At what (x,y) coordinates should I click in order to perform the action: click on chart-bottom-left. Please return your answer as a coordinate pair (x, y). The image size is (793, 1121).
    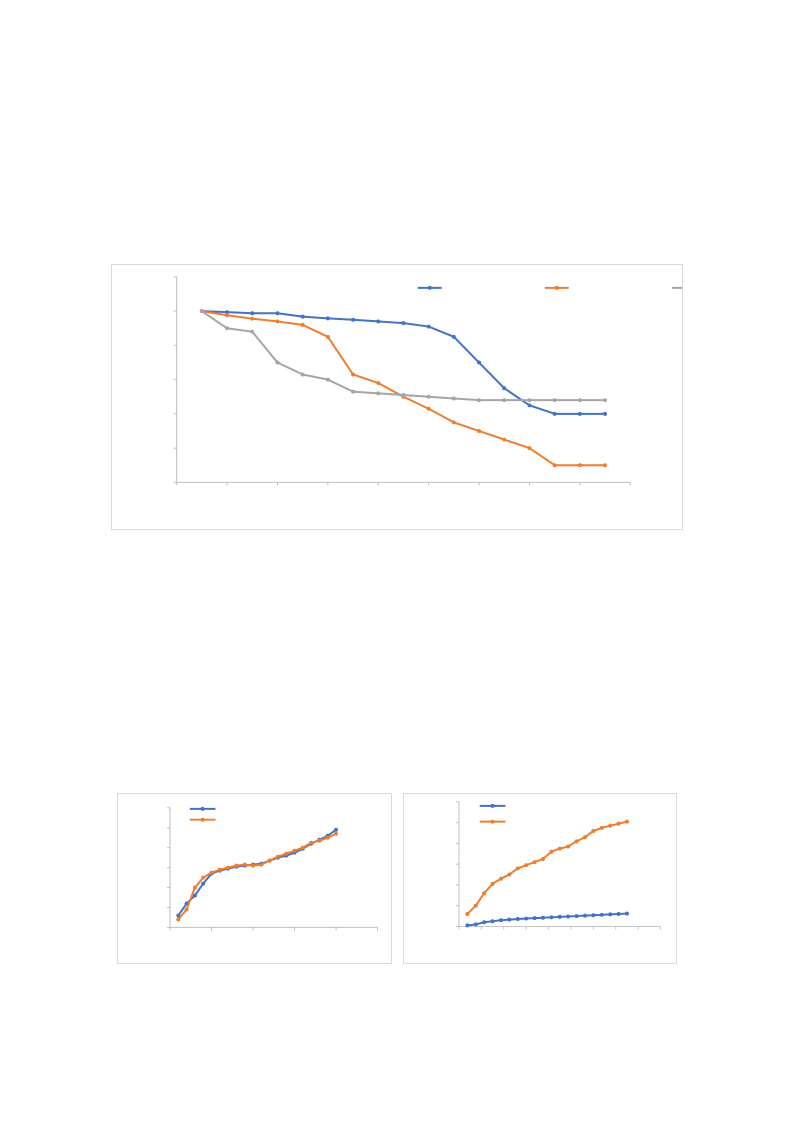
    Looking at the image, I should click on (254, 878).